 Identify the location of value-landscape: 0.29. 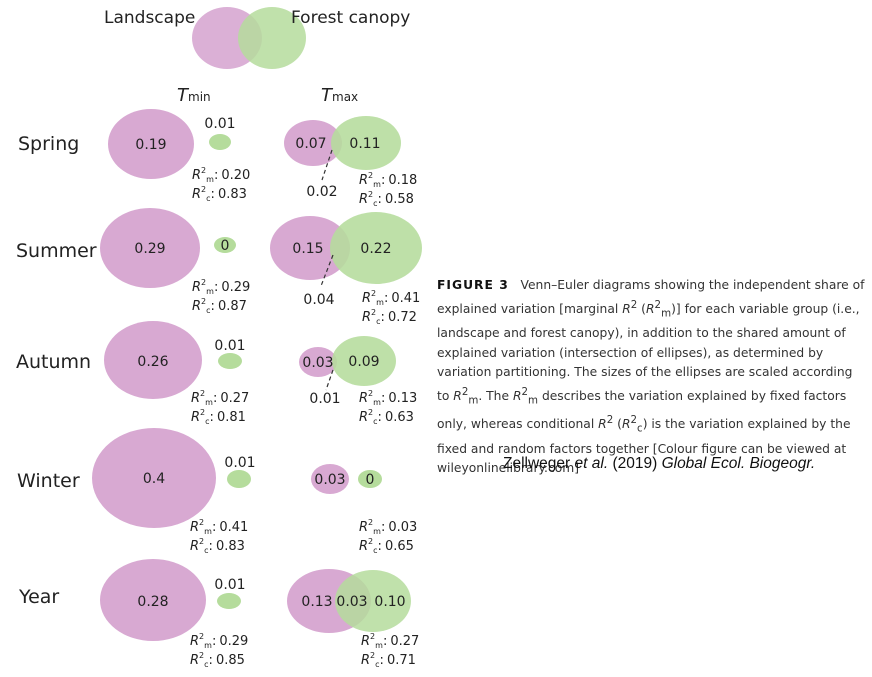
(149, 249).